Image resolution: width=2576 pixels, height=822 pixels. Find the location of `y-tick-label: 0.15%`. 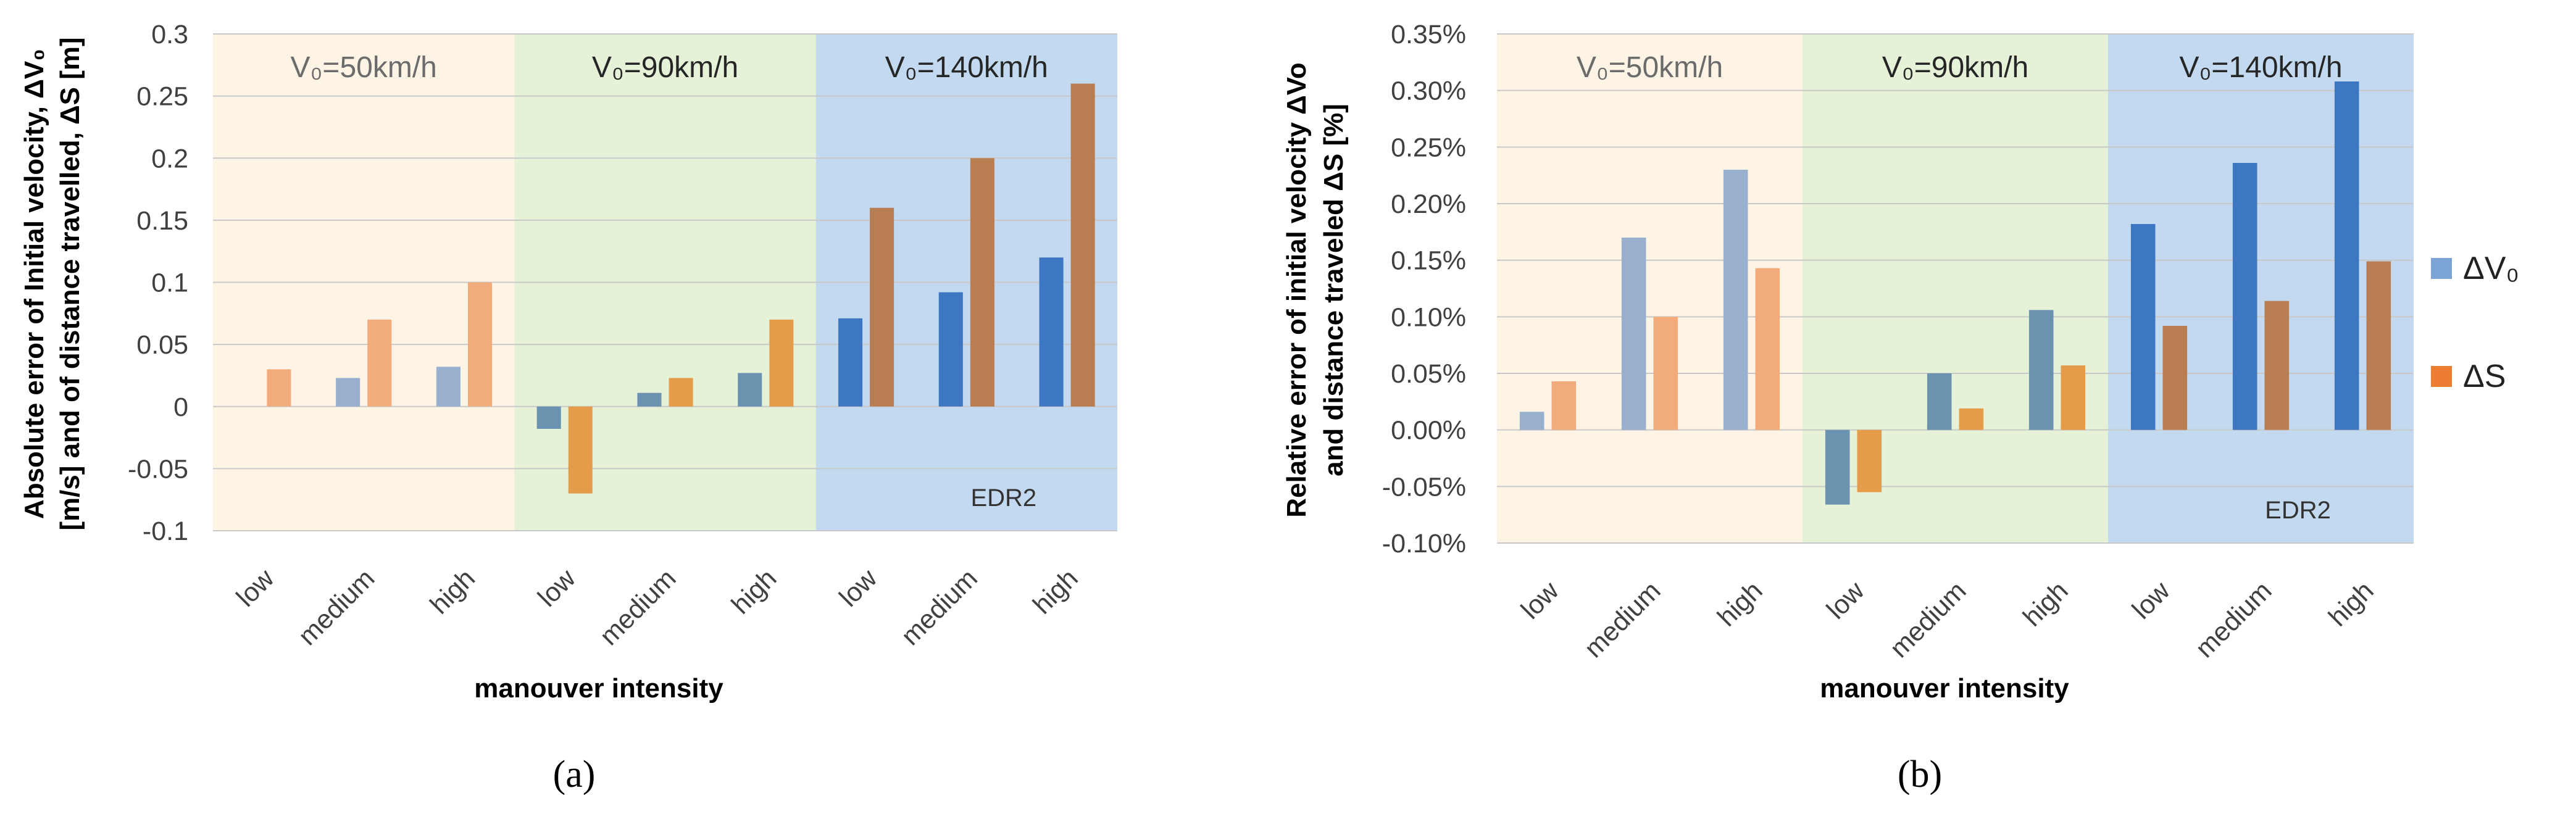

y-tick-label: 0.15% is located at coordinates (1428, 261).